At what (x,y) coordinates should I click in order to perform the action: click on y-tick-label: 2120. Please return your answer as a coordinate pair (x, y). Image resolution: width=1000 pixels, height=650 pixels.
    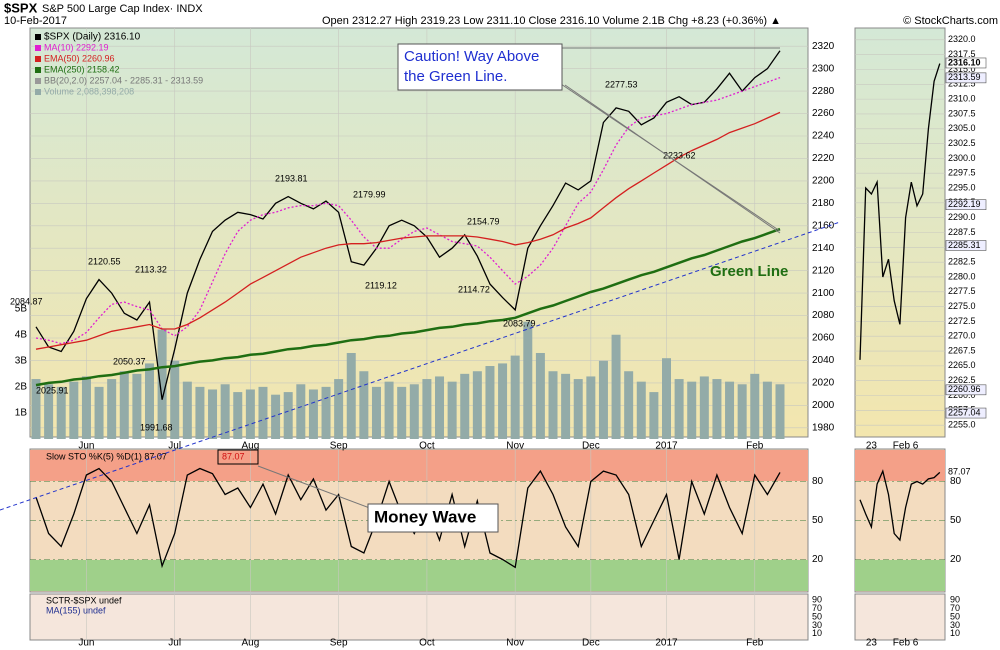
    Looking at the image, I should click on (823, 270).